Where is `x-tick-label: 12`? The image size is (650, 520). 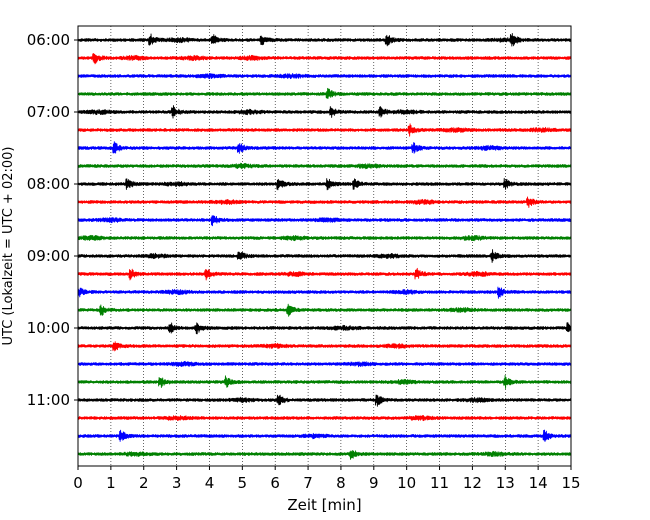
x-tick-label: 12 is located at coordinates (472, 483).